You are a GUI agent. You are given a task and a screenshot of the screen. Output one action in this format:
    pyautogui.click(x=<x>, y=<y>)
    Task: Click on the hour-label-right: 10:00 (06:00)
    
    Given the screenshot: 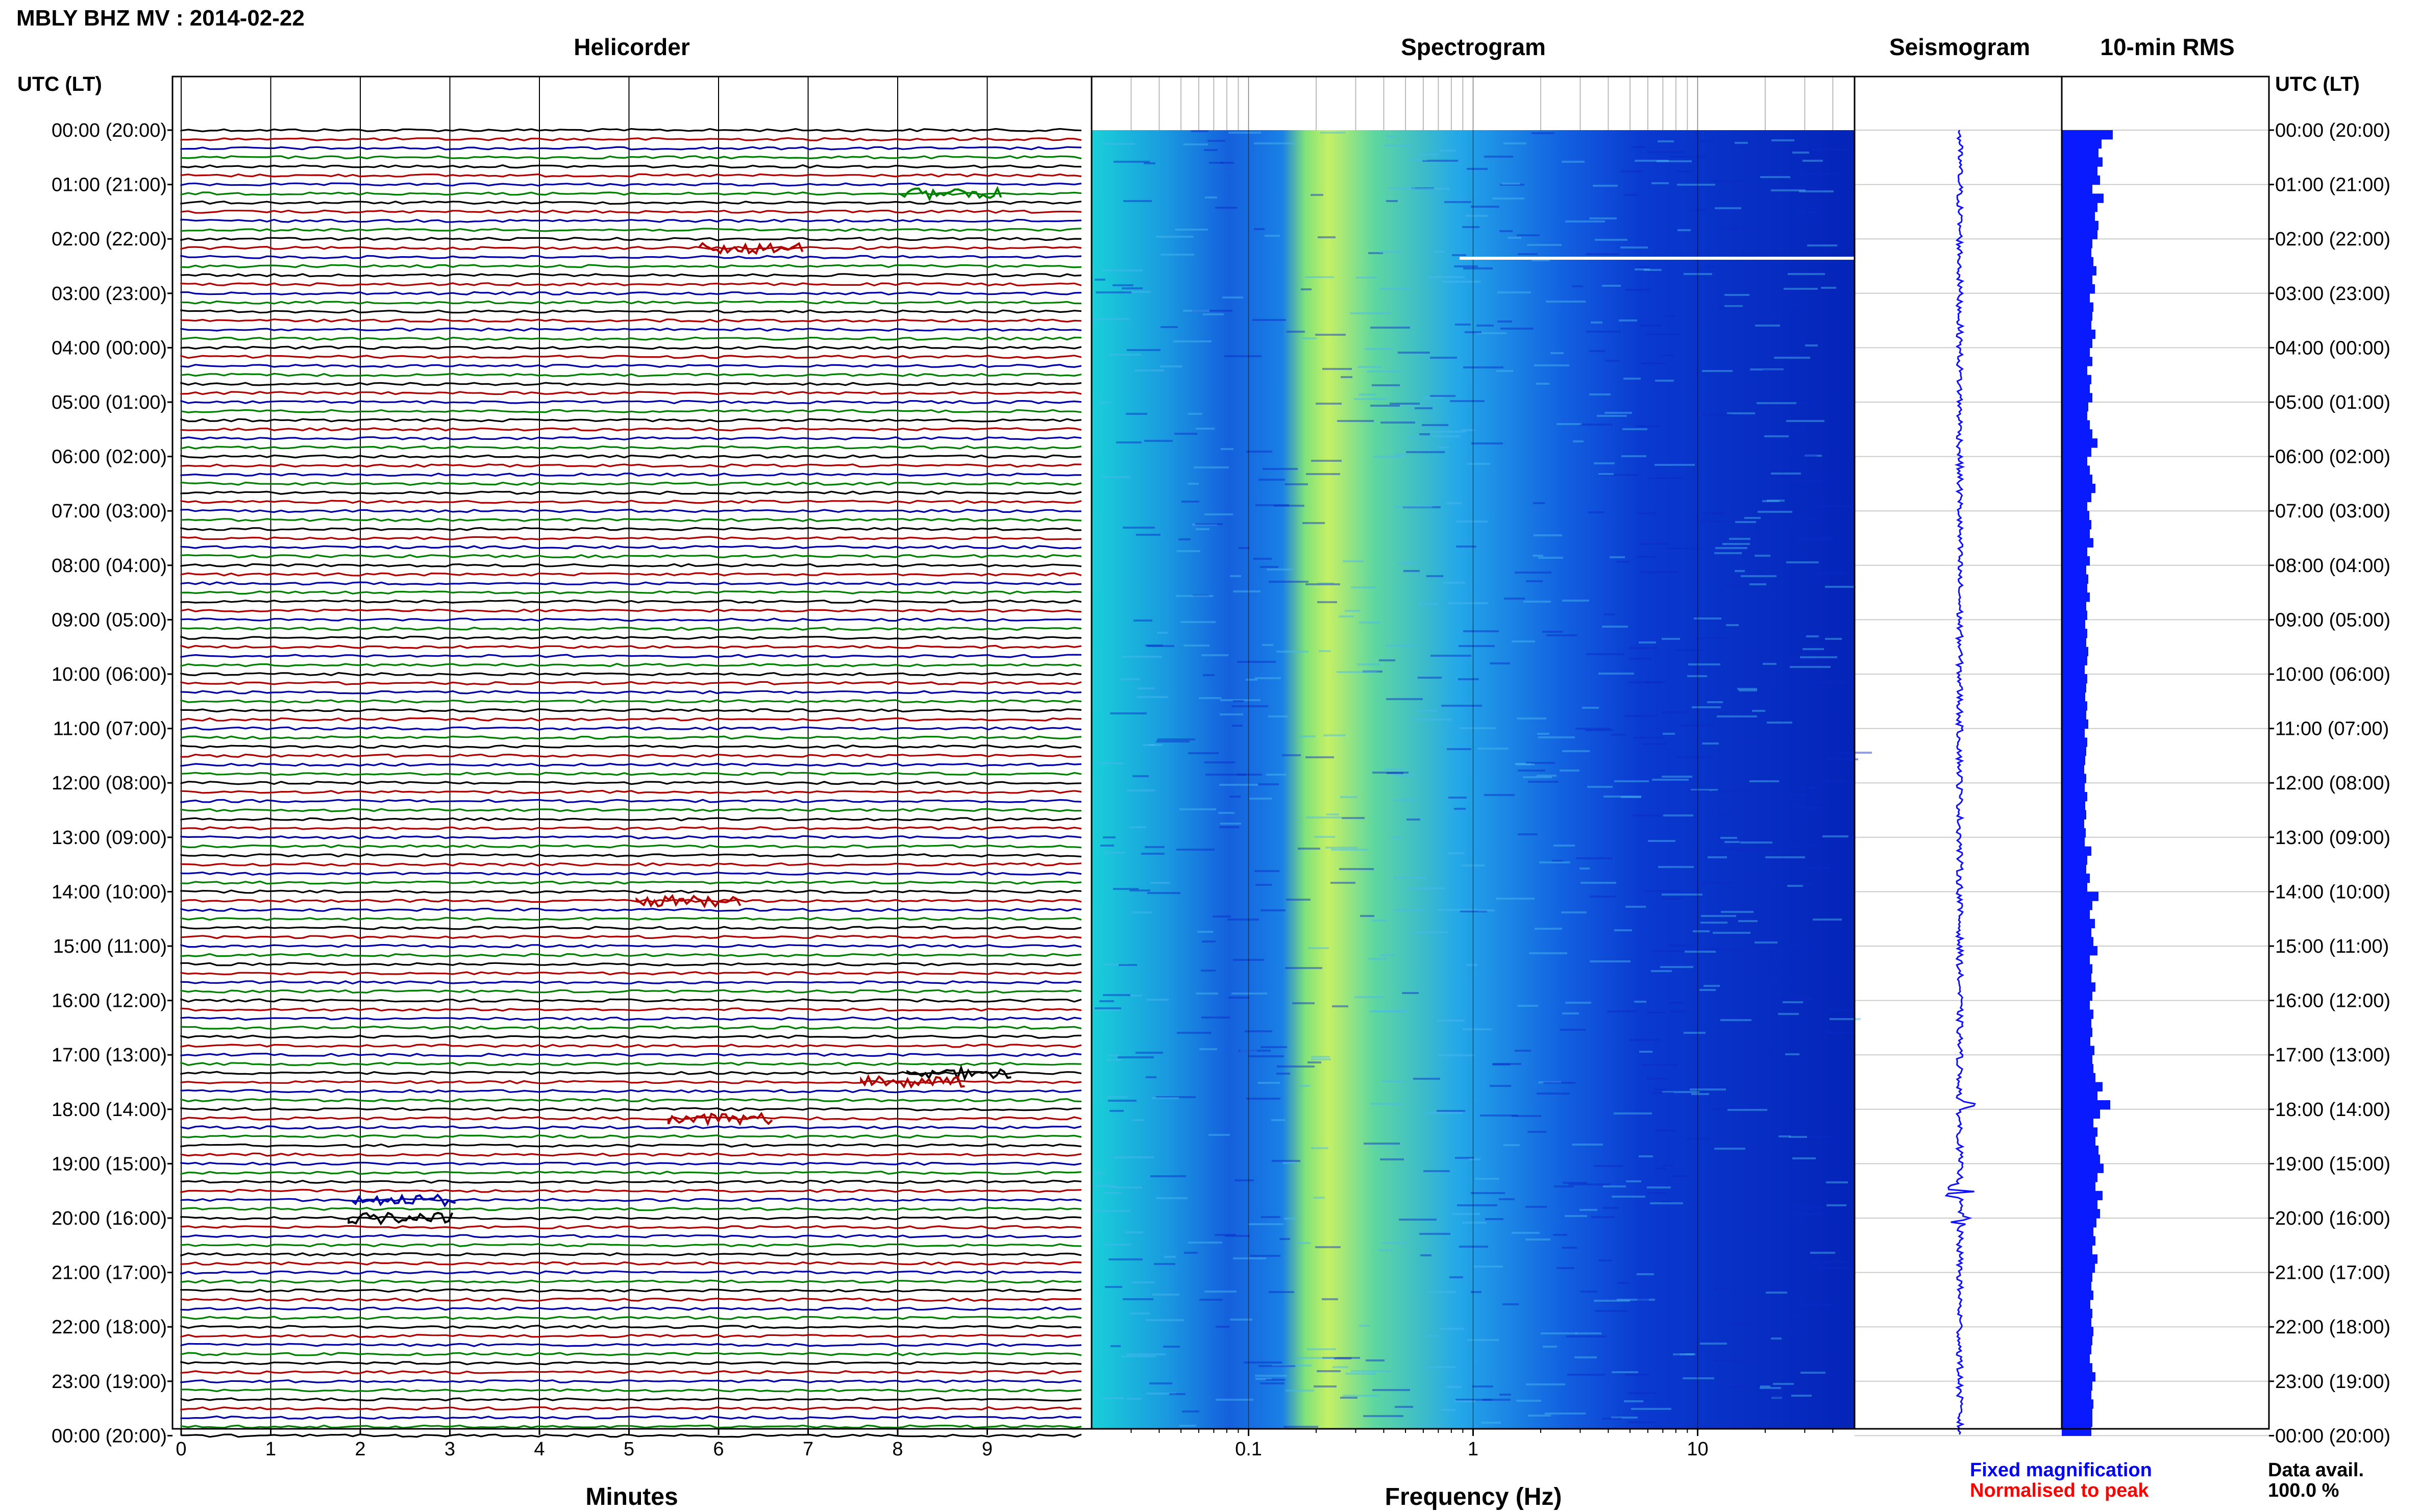 What is the action you would take?
    pyautogui.click(x=2332, y=674)
    